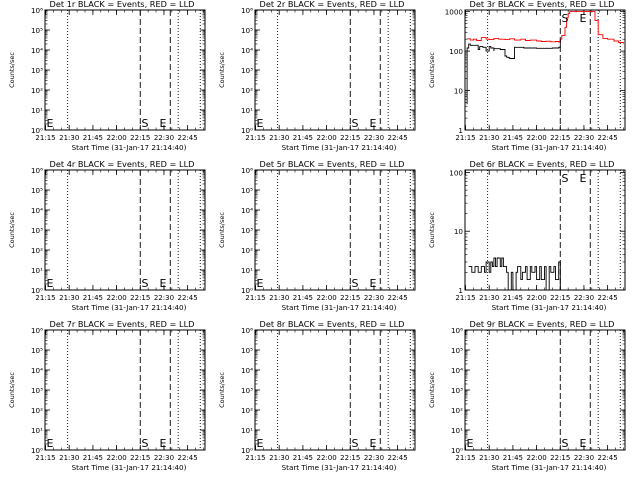 The image size is (640, 480). I want to click on panel-title: Det 4r BLACK = Events, RED = LLD, so click(122, 164).